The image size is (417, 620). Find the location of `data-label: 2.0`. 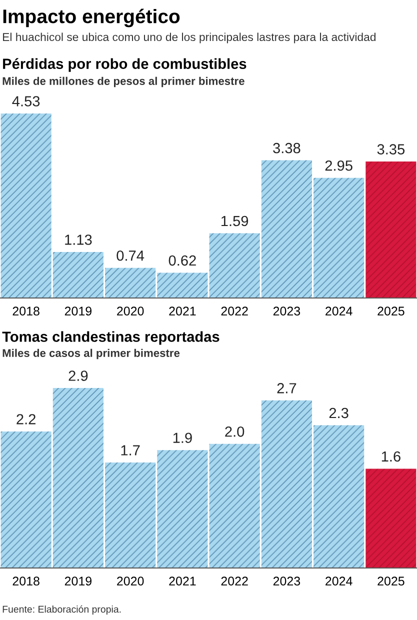

data-label: 2.0 is located at coordinates (234, 431).